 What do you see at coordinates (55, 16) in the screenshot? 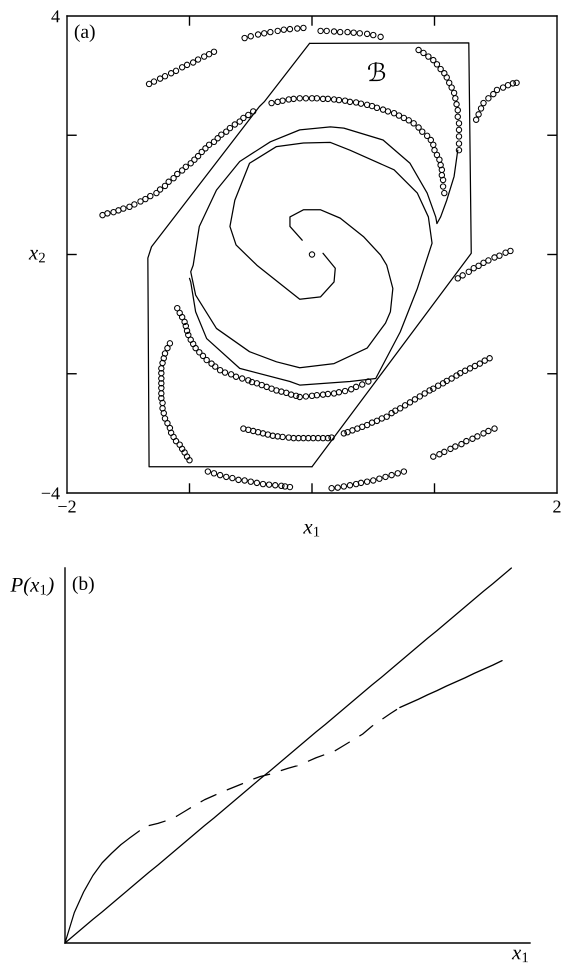
I see `y-tick-label: 4` at bounding box center [55, 16].